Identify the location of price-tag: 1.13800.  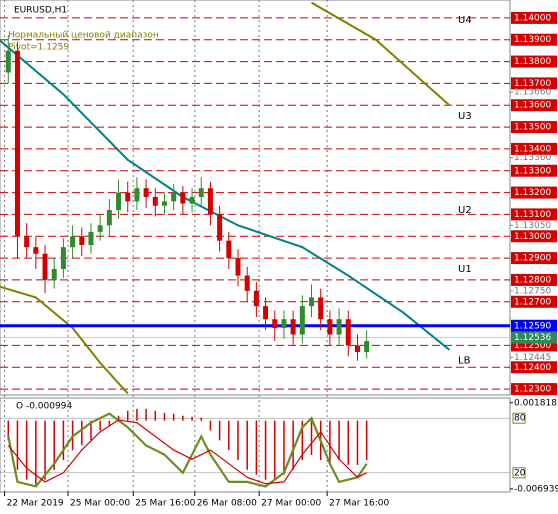
(532, 62).